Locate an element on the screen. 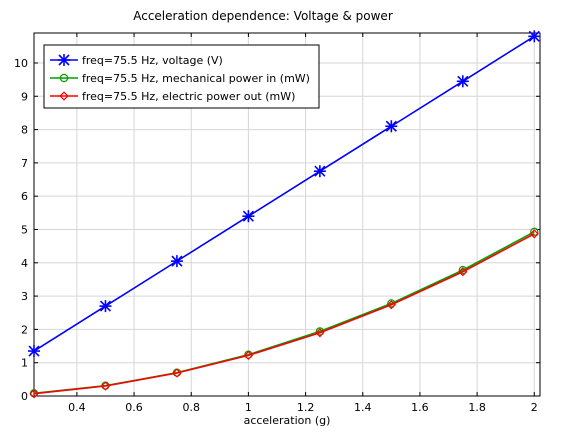 This screenshot has height=437, width=570. legend-label: freq=75.5 Hz, mechanical power in (mW) is located at coordinates (196, 78).